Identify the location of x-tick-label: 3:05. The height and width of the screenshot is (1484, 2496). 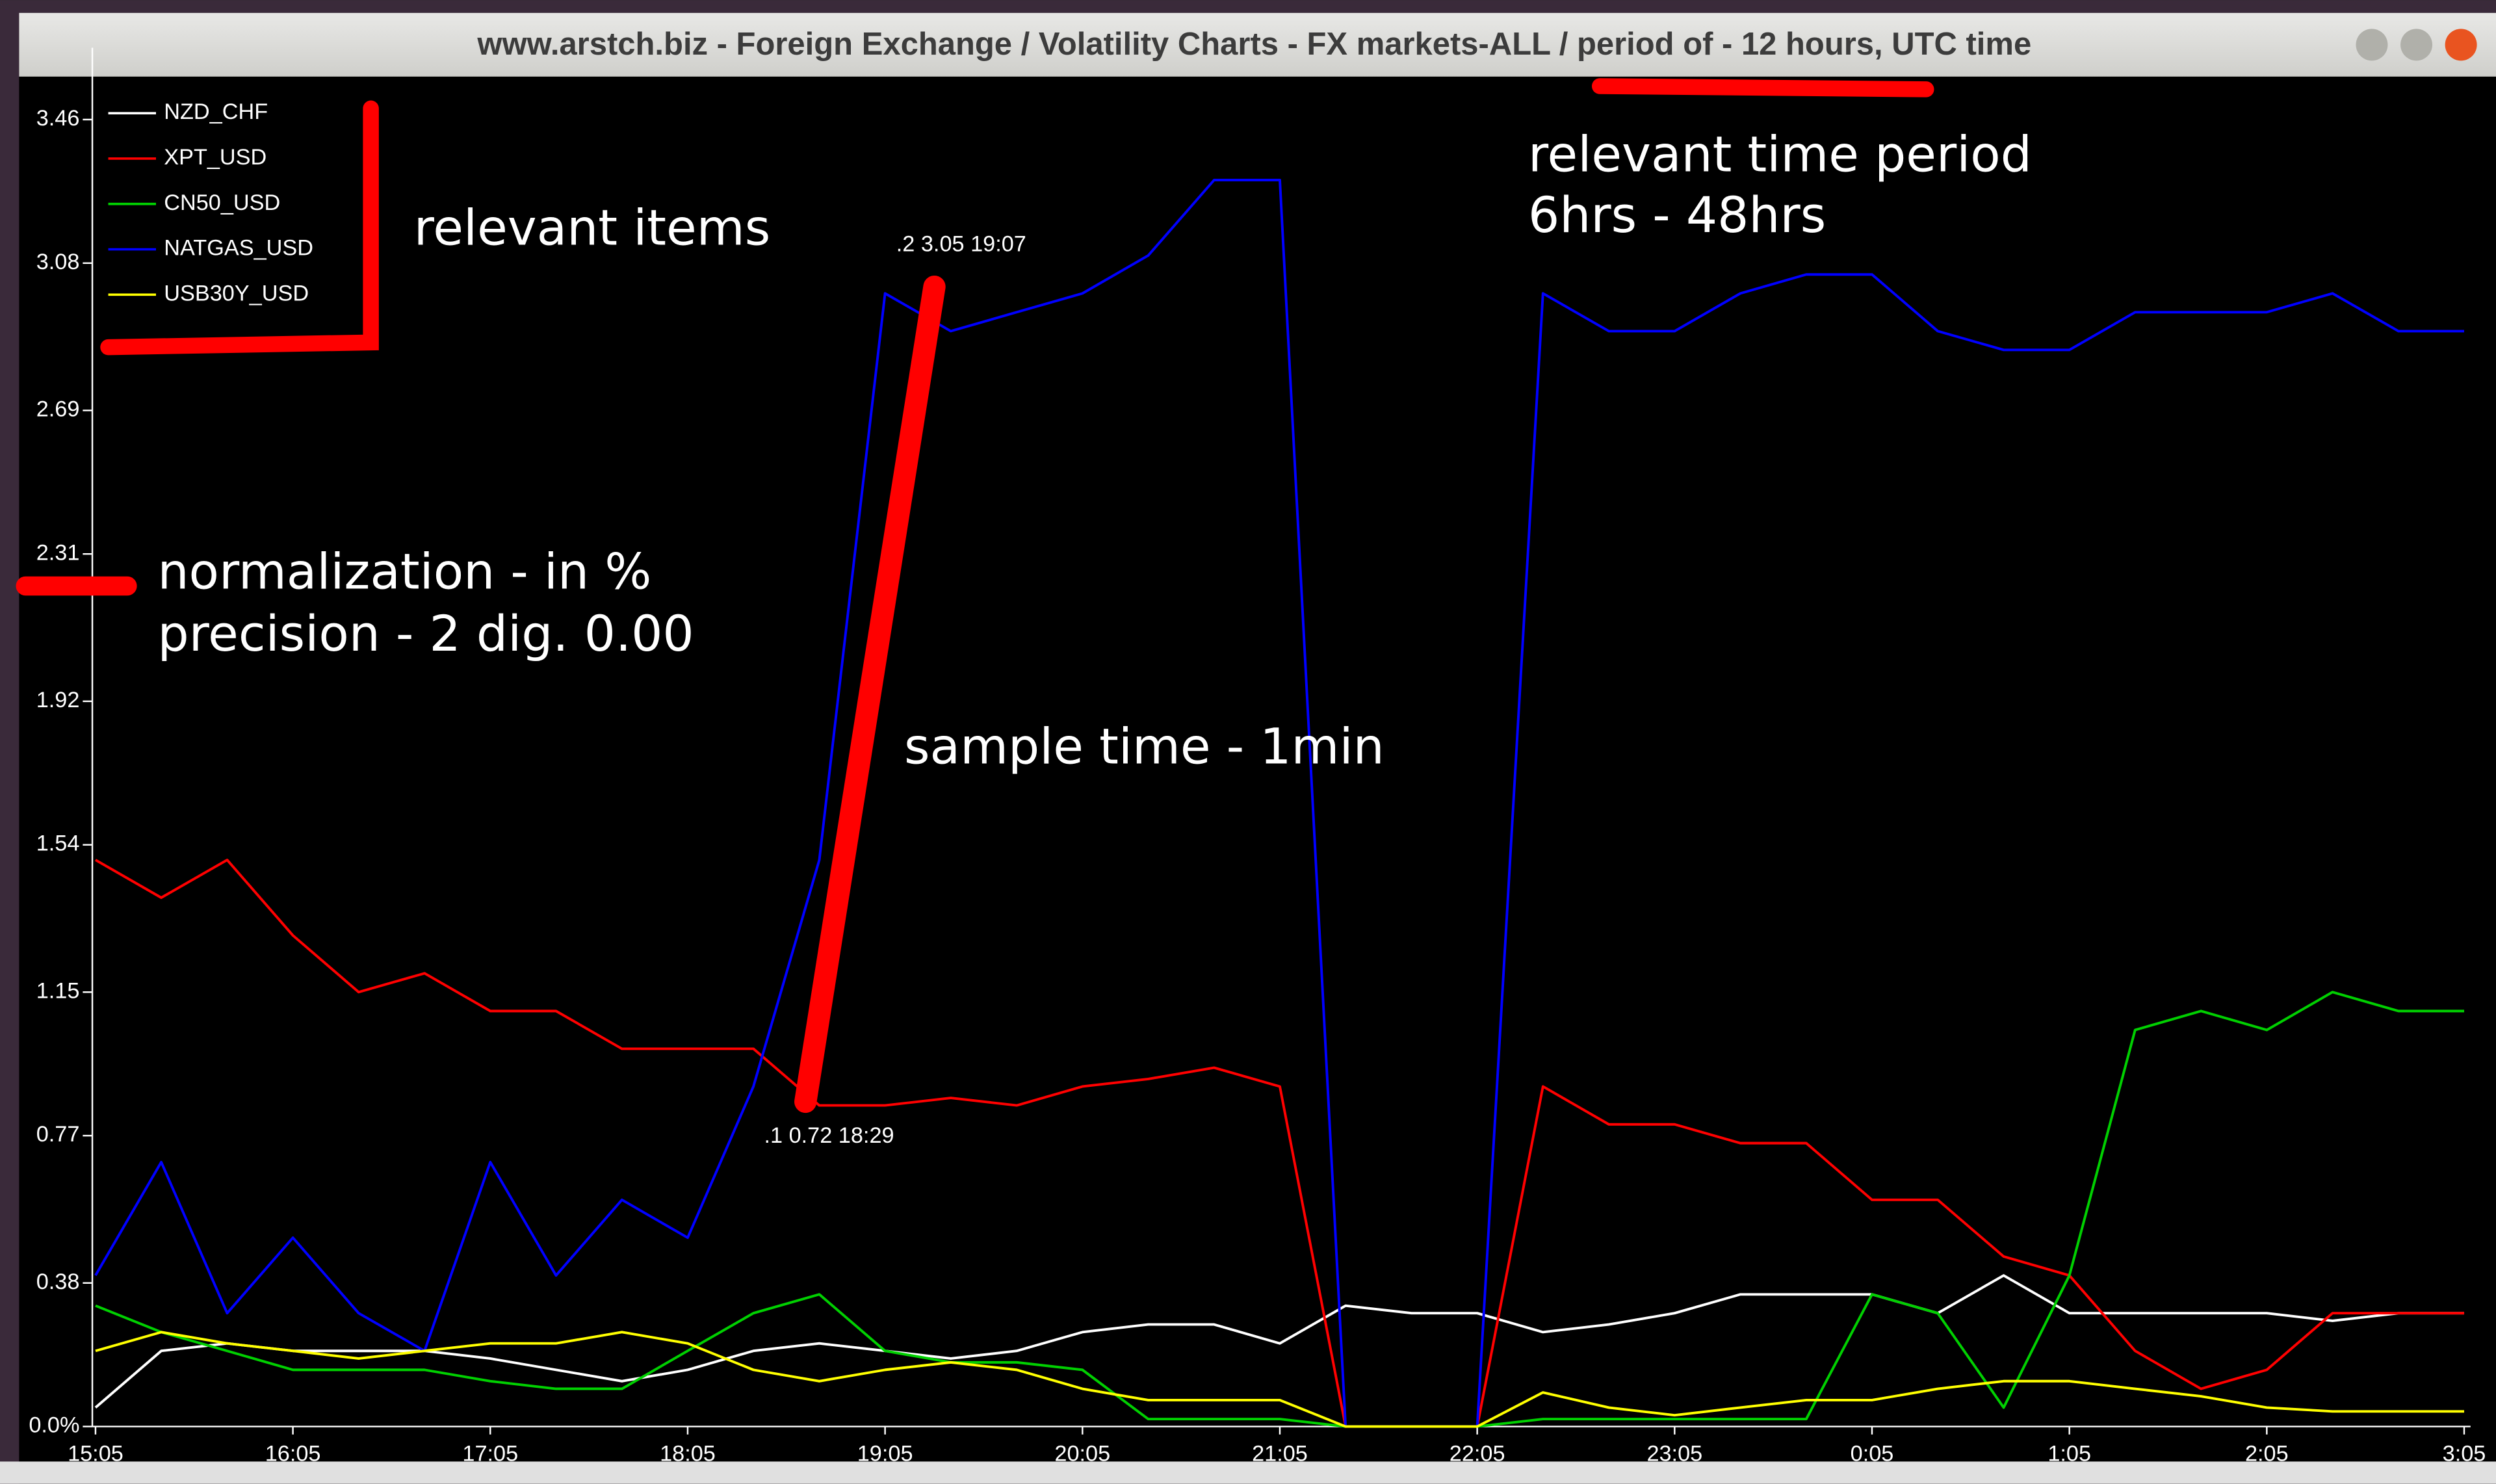
(2465, 1454).